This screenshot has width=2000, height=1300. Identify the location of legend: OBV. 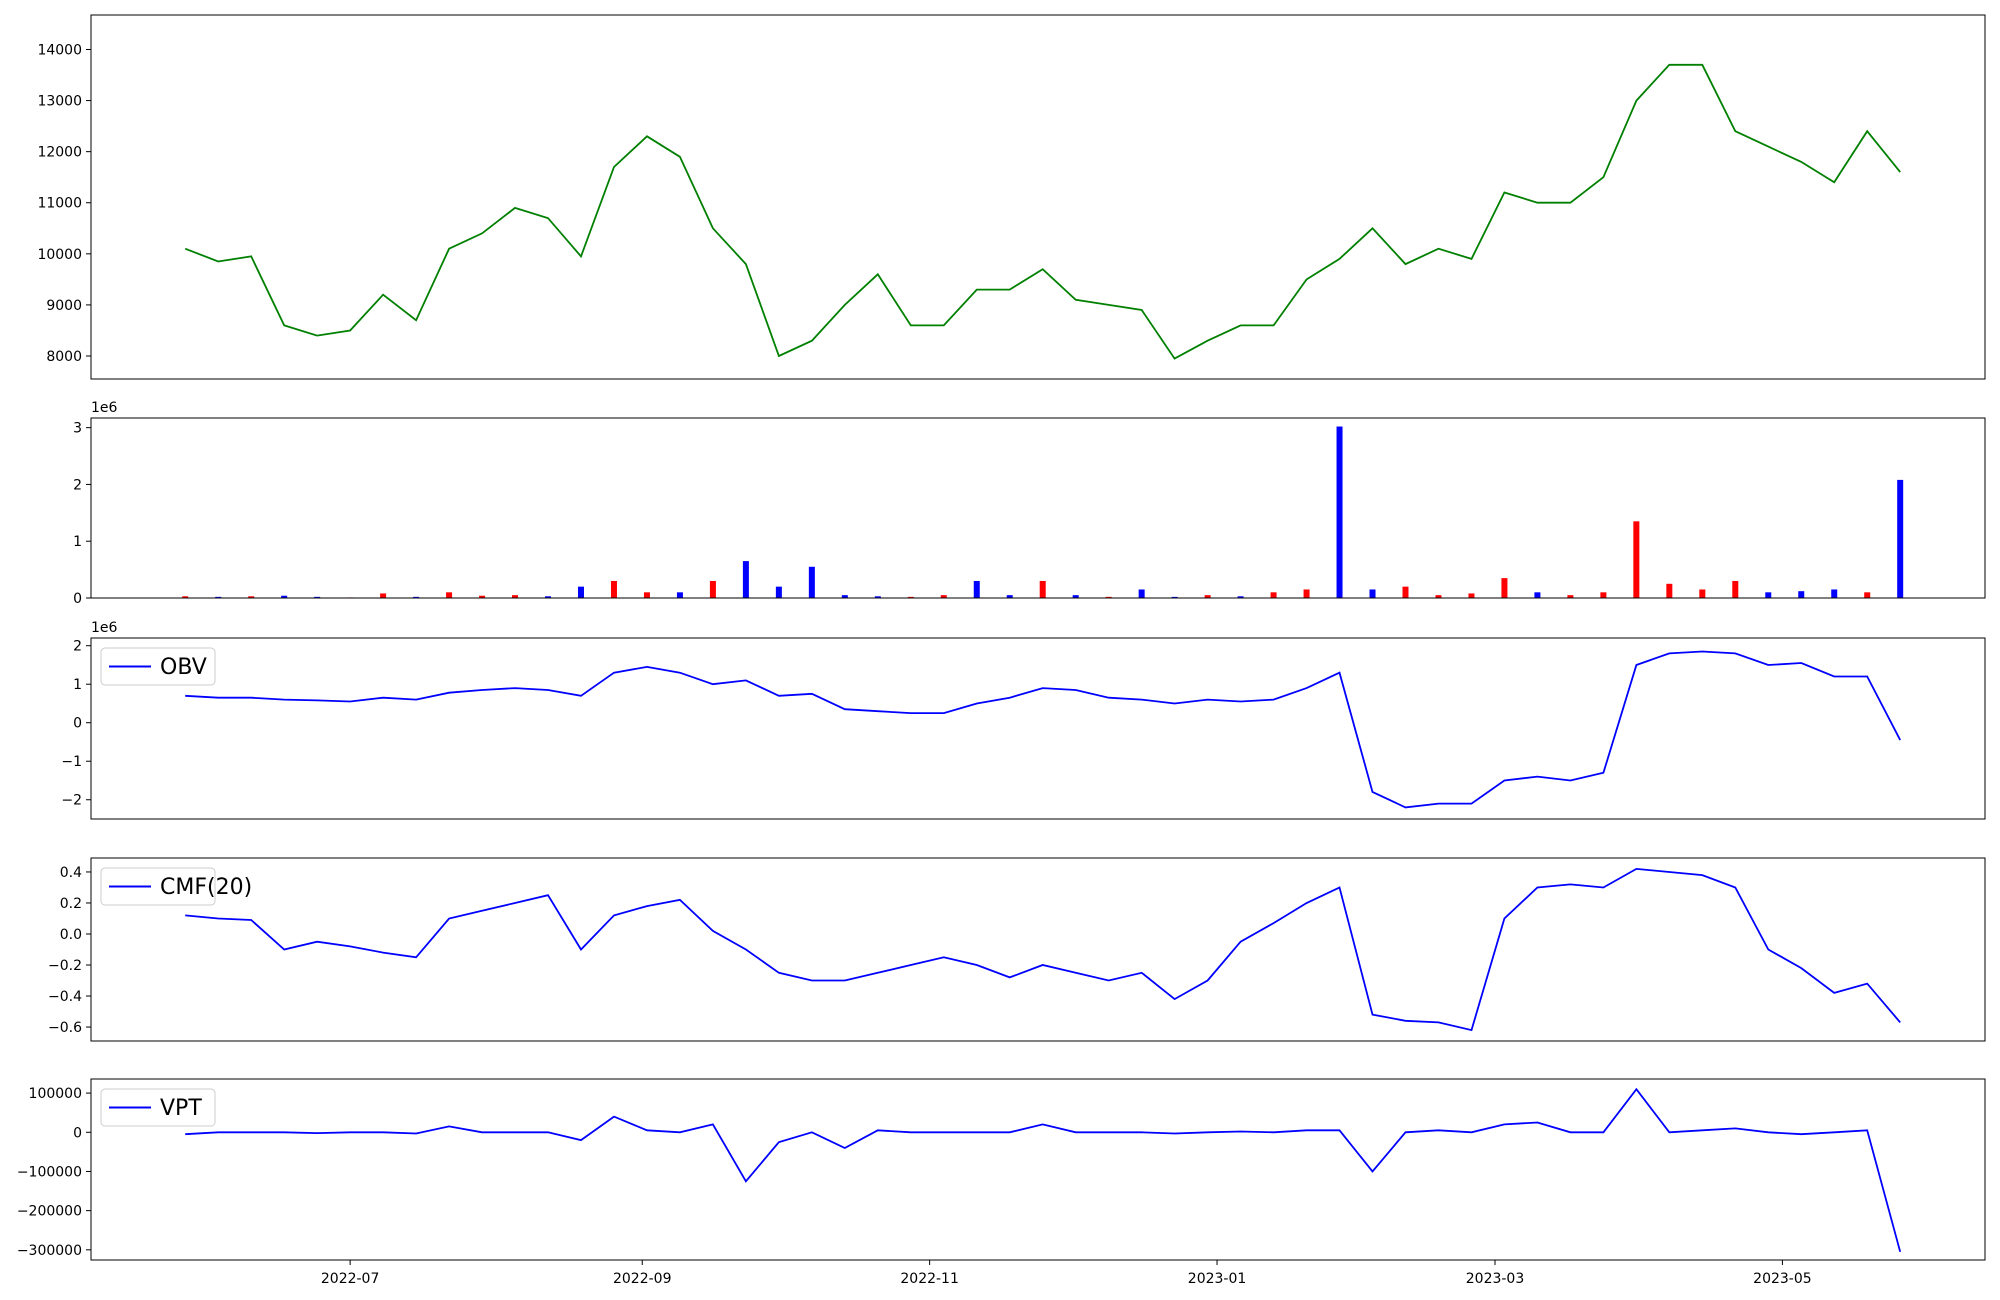
(158, 666).